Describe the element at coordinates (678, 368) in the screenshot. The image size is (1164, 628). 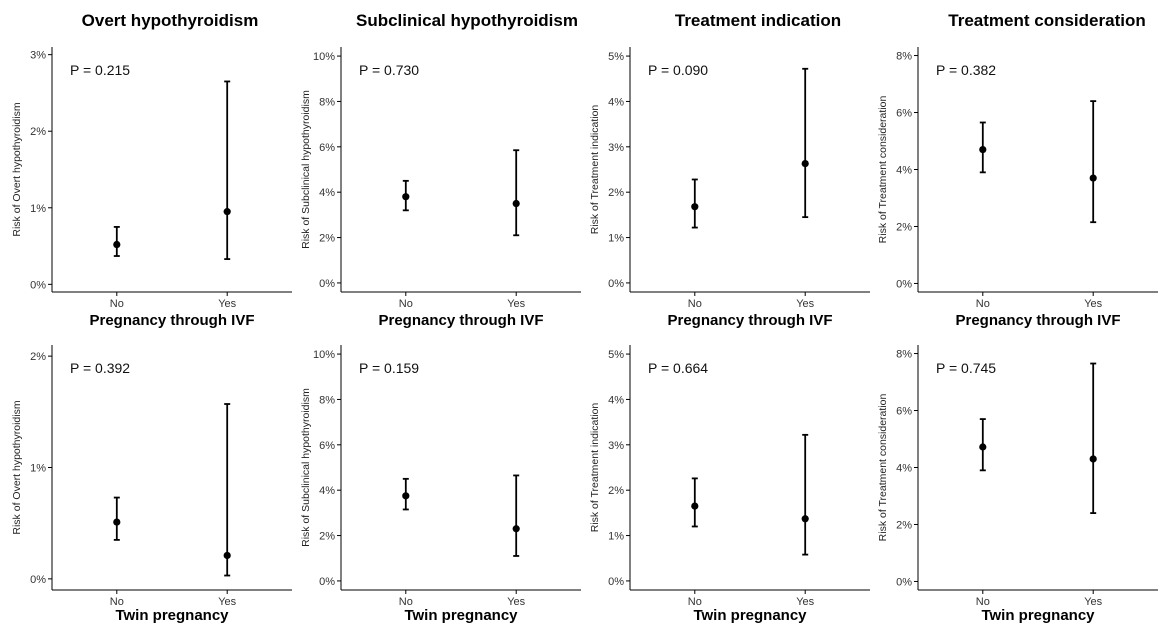
I see `p-value-annotation: P = 0.664` at that location.